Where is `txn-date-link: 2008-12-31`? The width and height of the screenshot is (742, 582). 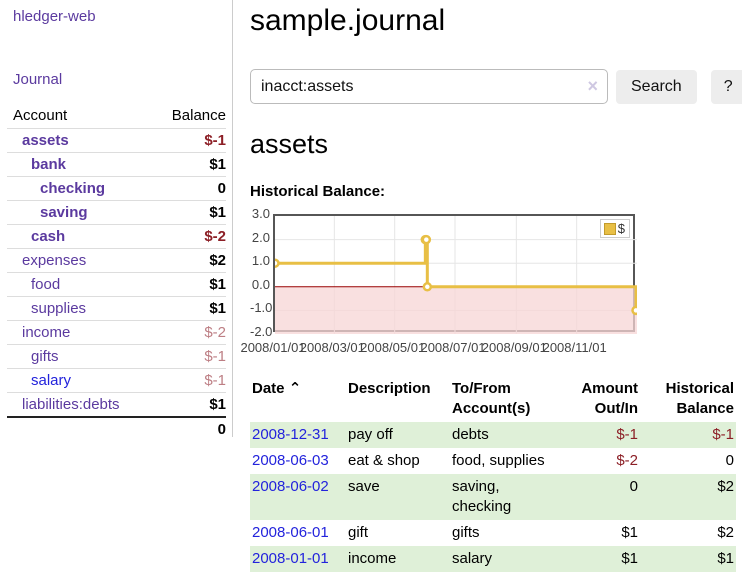 txn-date-link: 2008-12-31 is located at coordinates (290, 434).